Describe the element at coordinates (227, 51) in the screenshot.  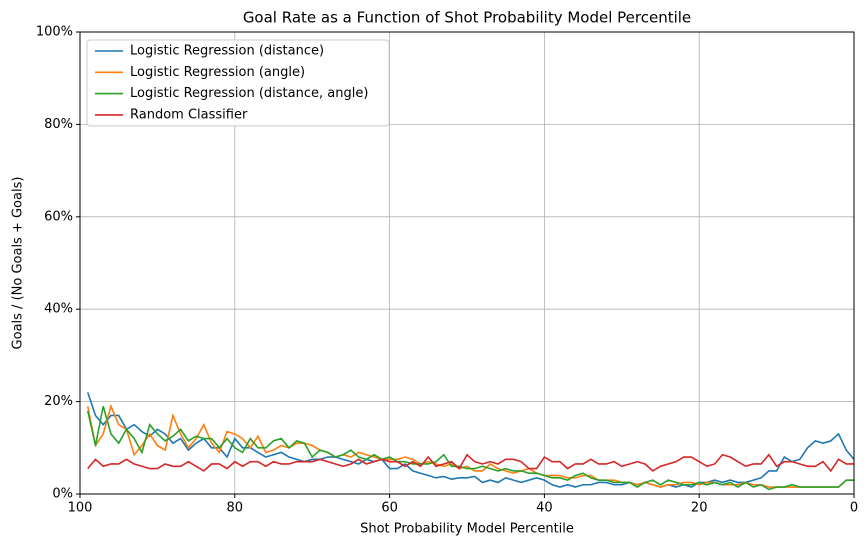
I see `legend-label: Logistic Regression (distance)` at that location.